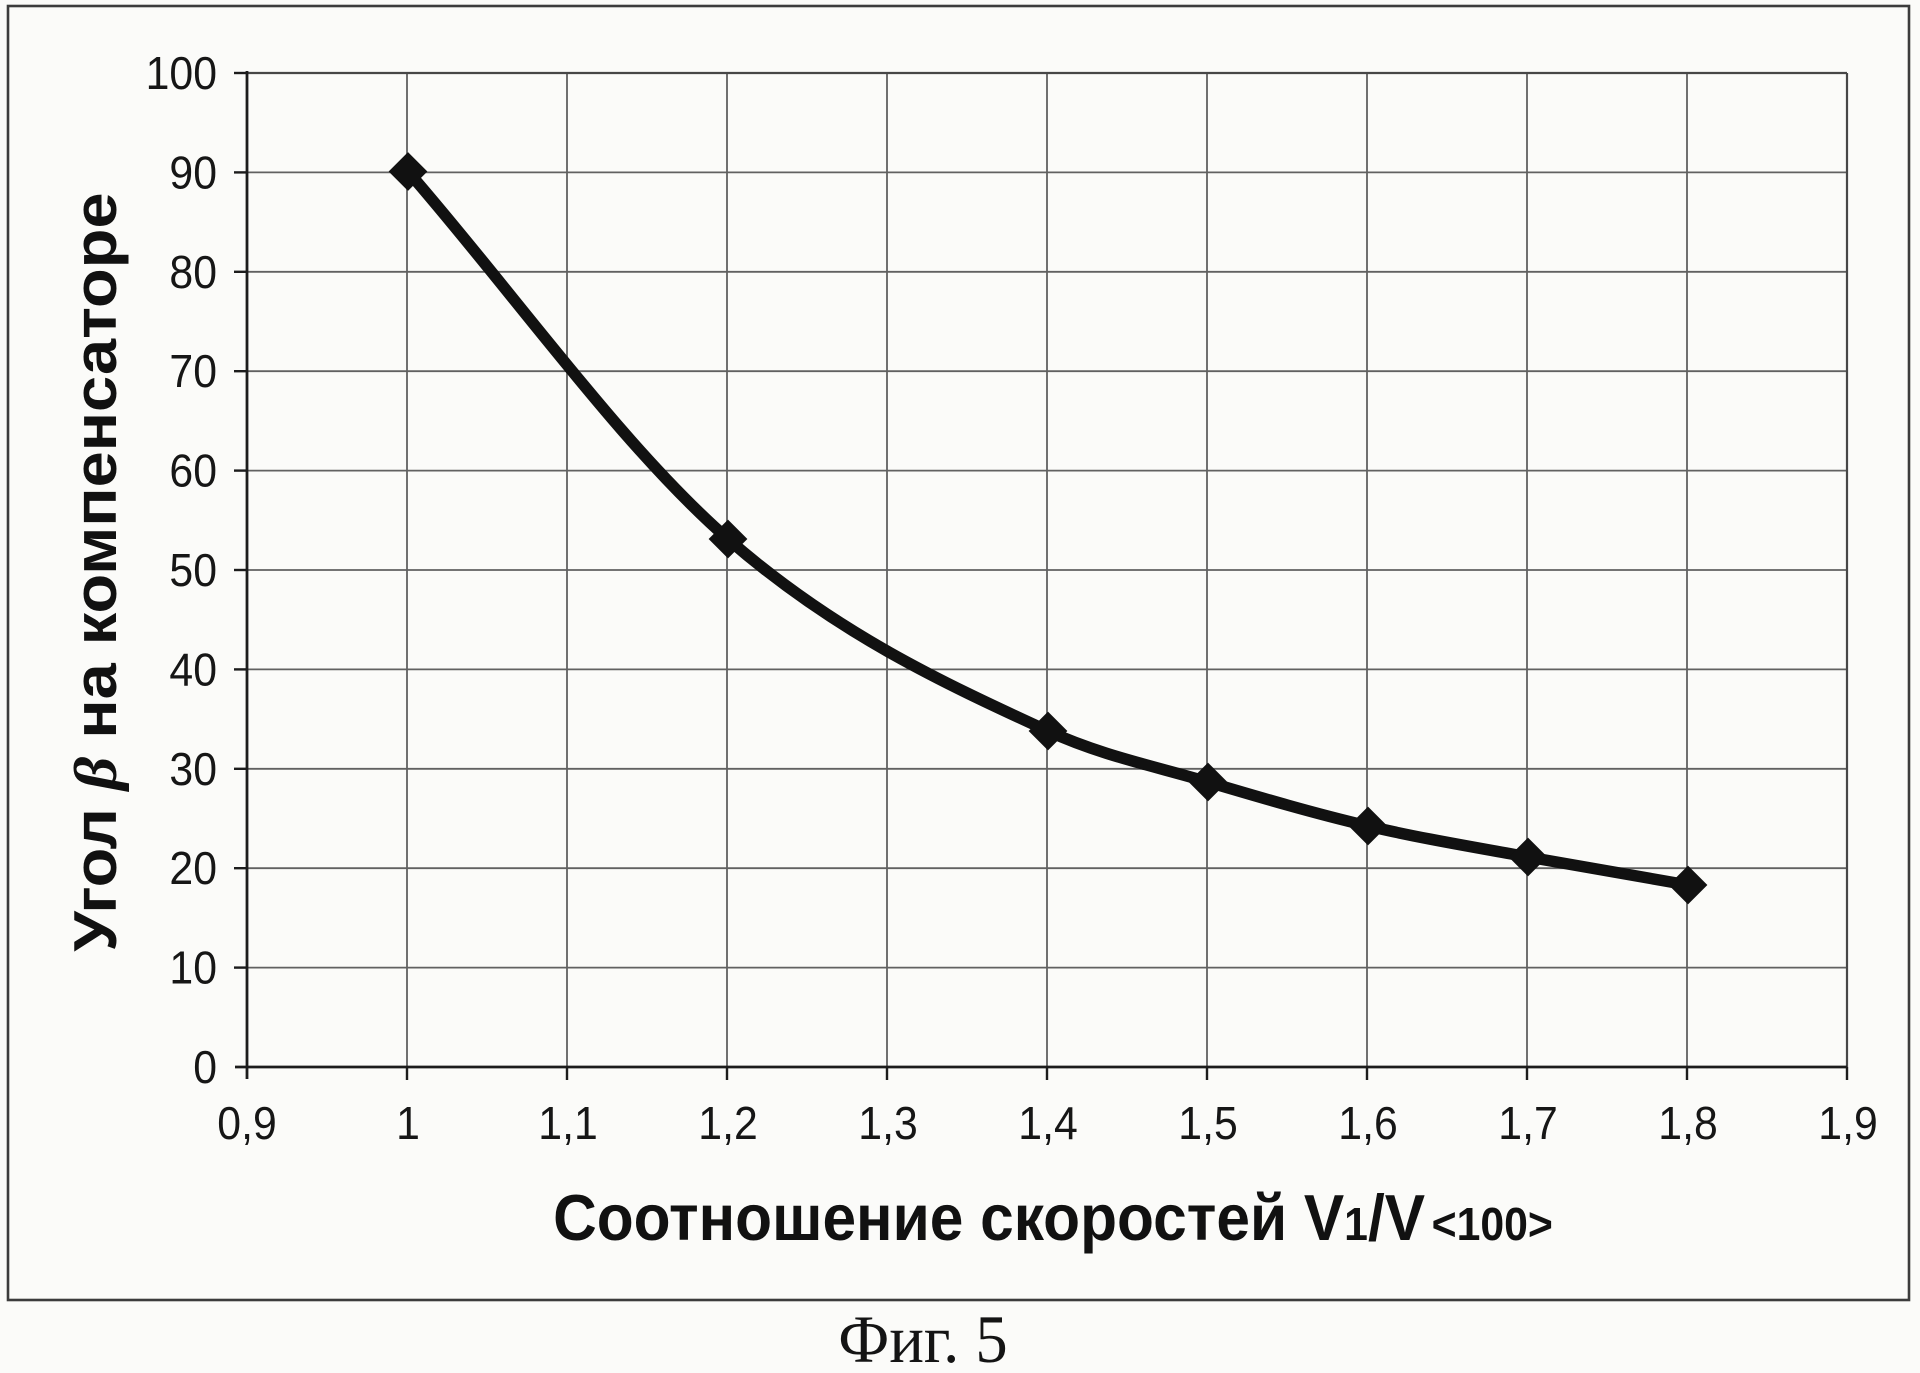 This screenshot has height=1373, width=1920. Describe the element at coordinates (95, 571) in the screenshot. I see `svg-text: Угол β на компенсаторе` at that location.